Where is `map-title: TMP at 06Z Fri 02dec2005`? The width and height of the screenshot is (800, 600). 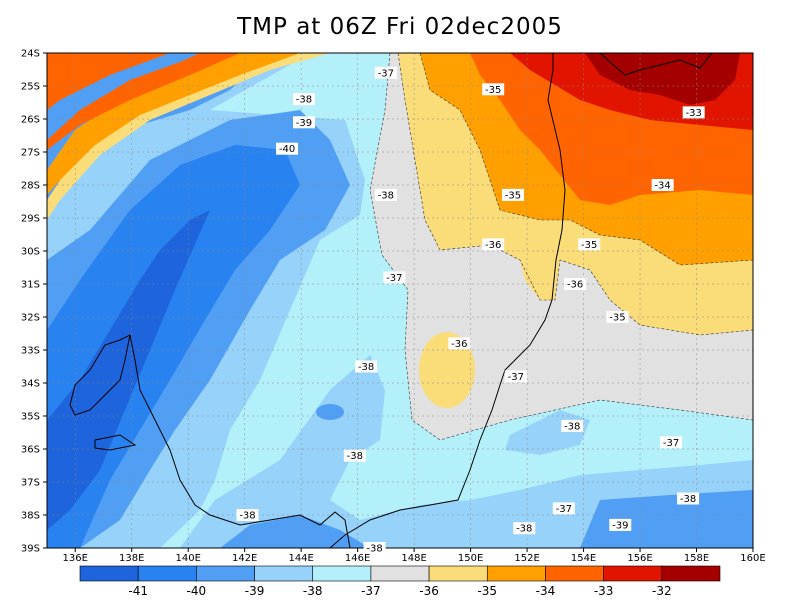 map-title: TMP at 06Z Fri 02dec2005 is located at coordinates (400, 27).